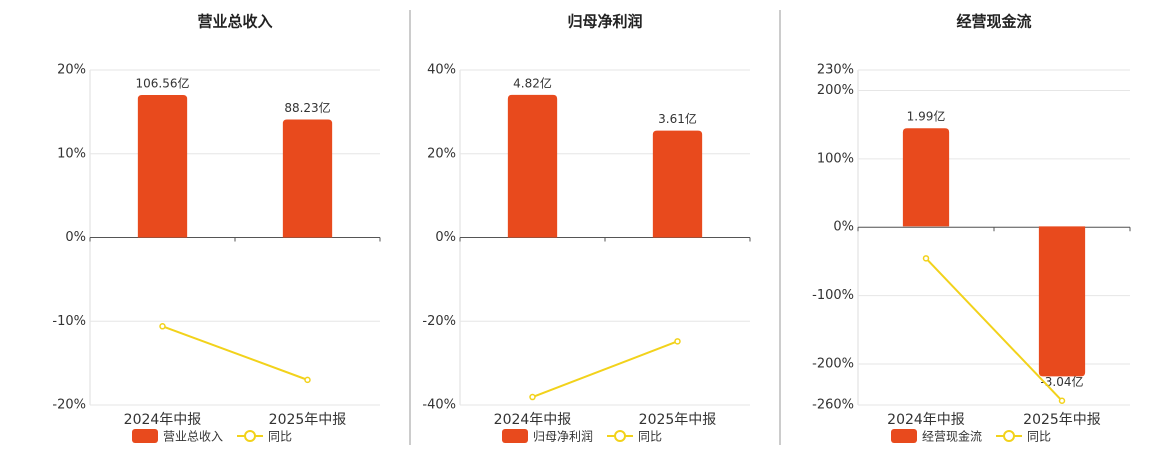 This screenshot has width=1160, height=450. I want to click on y-tick-label: 10%, so click(71, 153).